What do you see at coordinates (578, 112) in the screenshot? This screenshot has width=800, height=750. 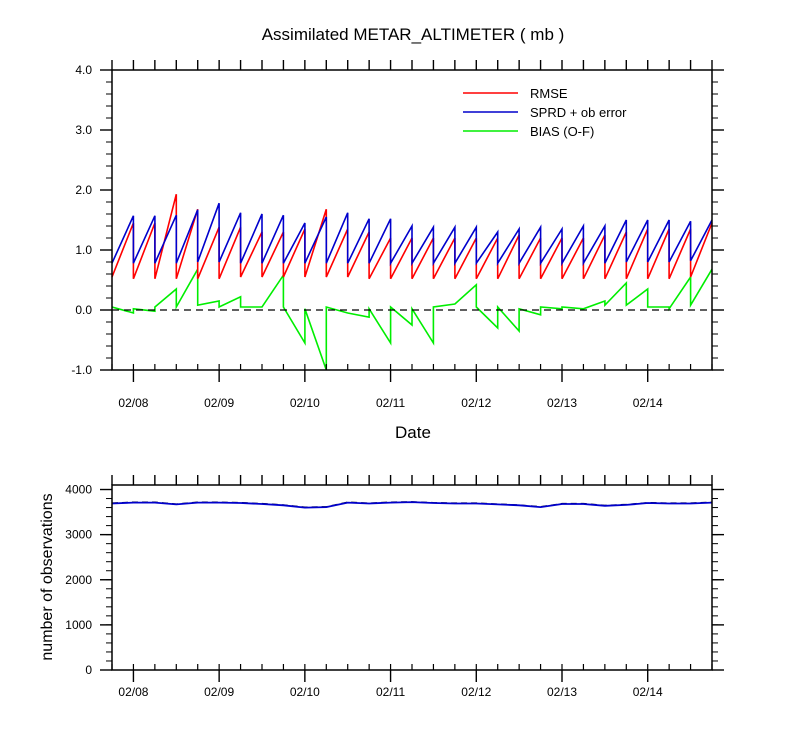 I see `legend-label-spread: SPRD + ob error` at bounding box center [578, 112].